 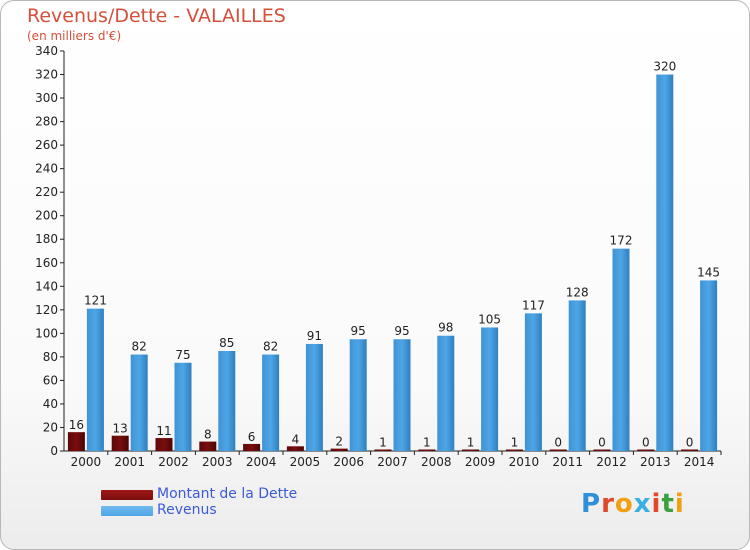 What do you see at coordinates (699, 462) in the screenshot?
I see `x-tick-label: 2014` at bounding box center [699, 462].